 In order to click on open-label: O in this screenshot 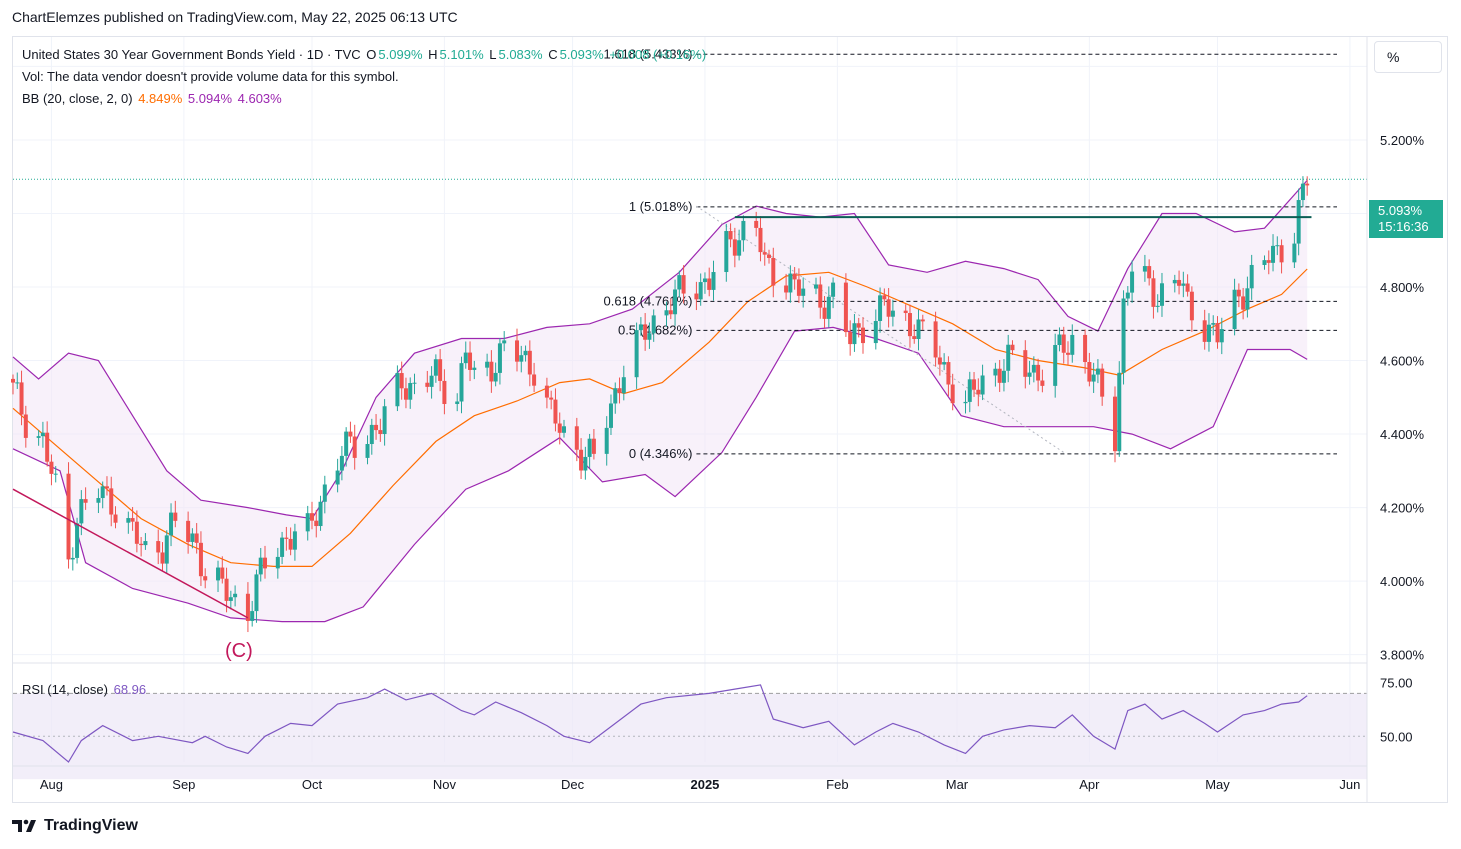, I will do `click(371, 54)`.